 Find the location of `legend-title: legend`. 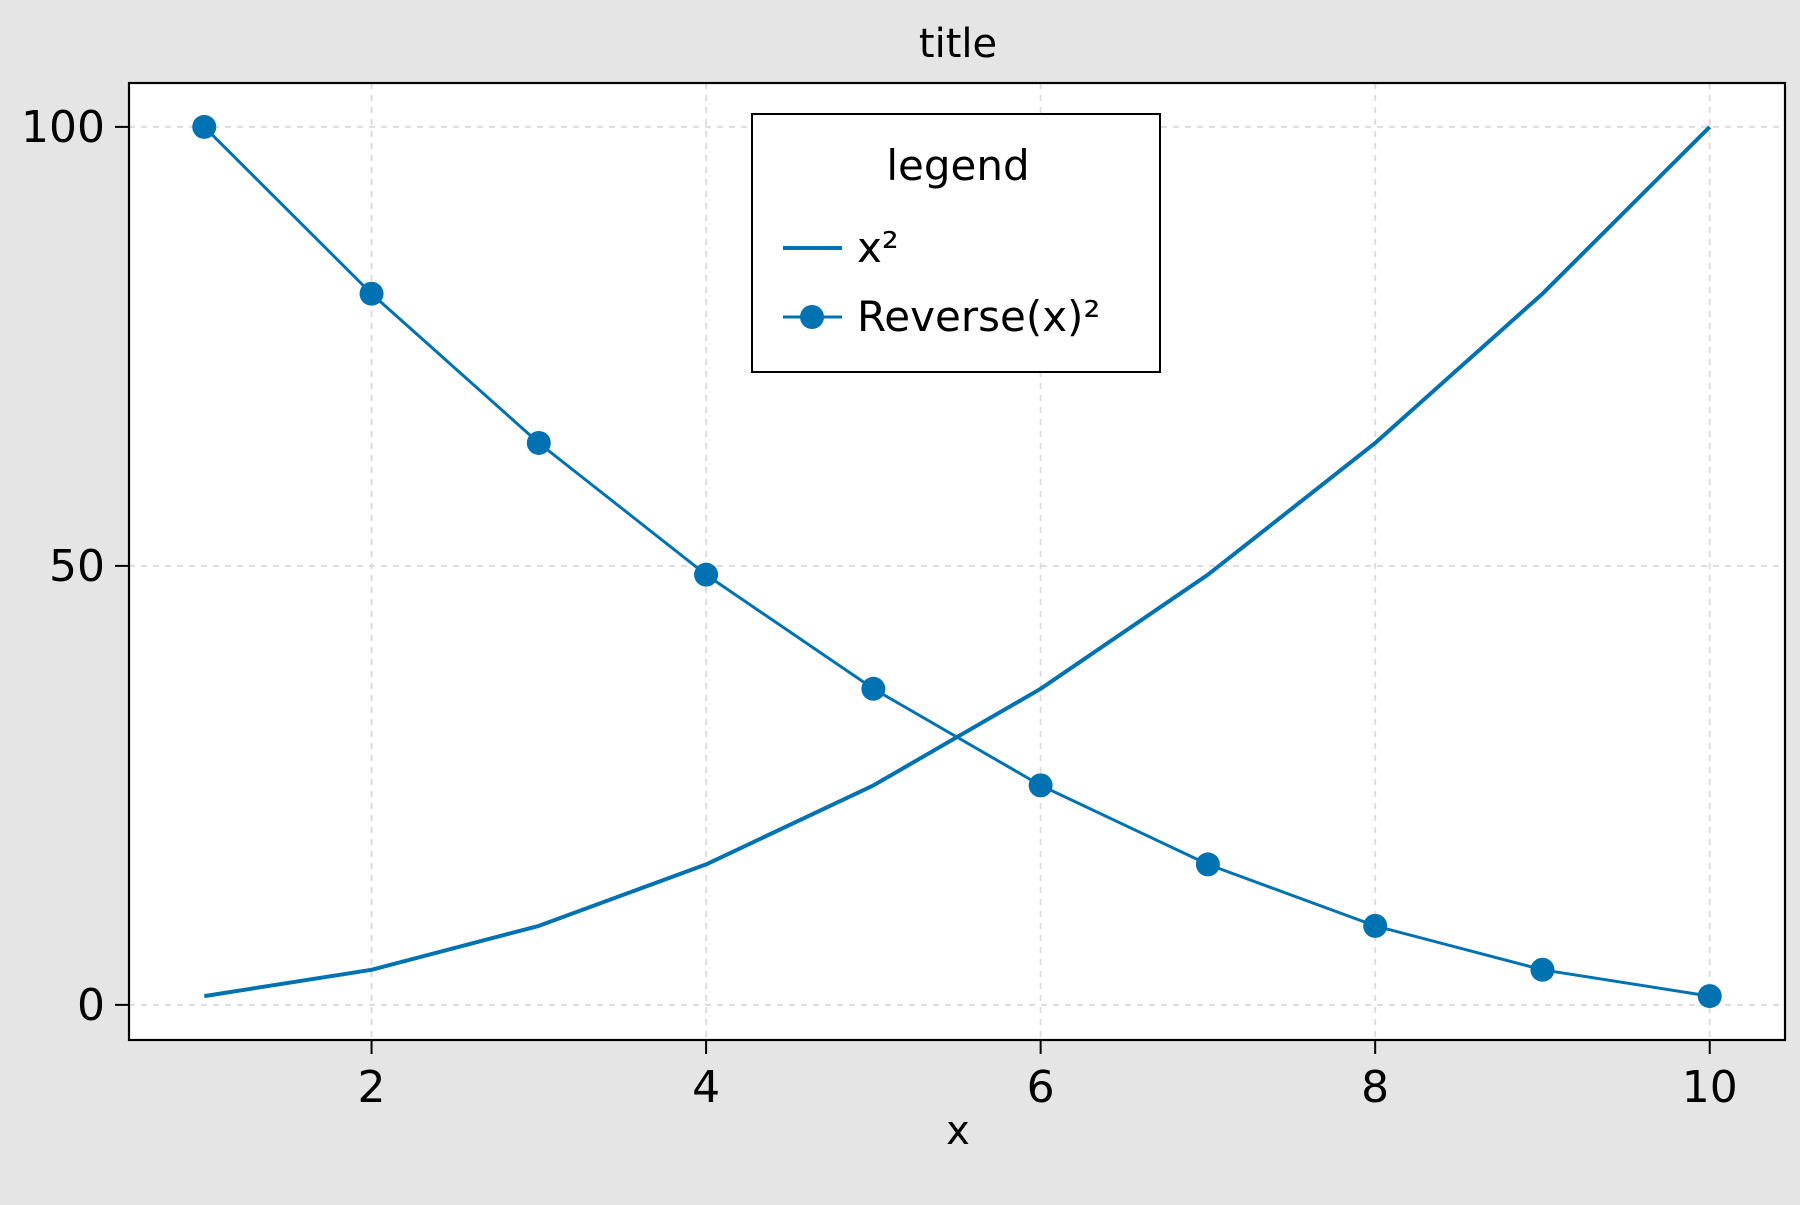

legend-title: legend is located at coordinates (957, 165).